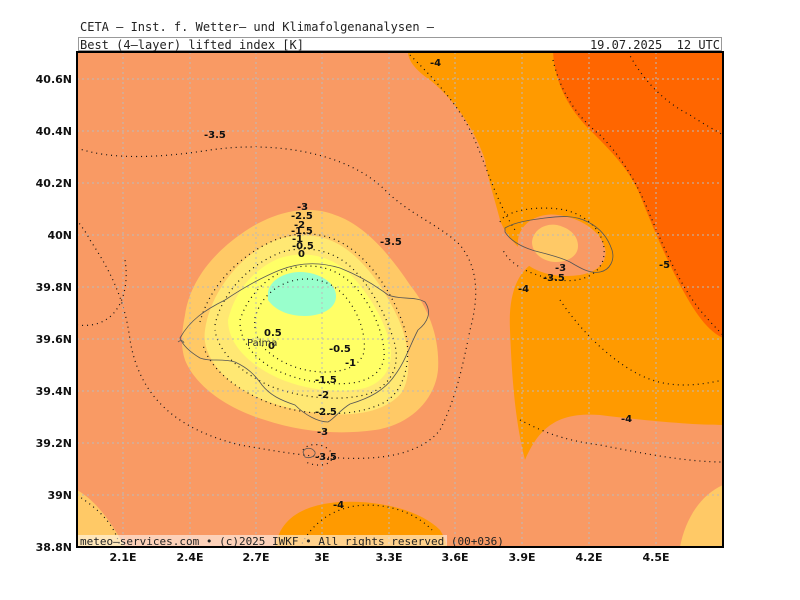 The height and width of the screenshot is (600, 800). I want to click on mallorca-coast, so click(304, 343).